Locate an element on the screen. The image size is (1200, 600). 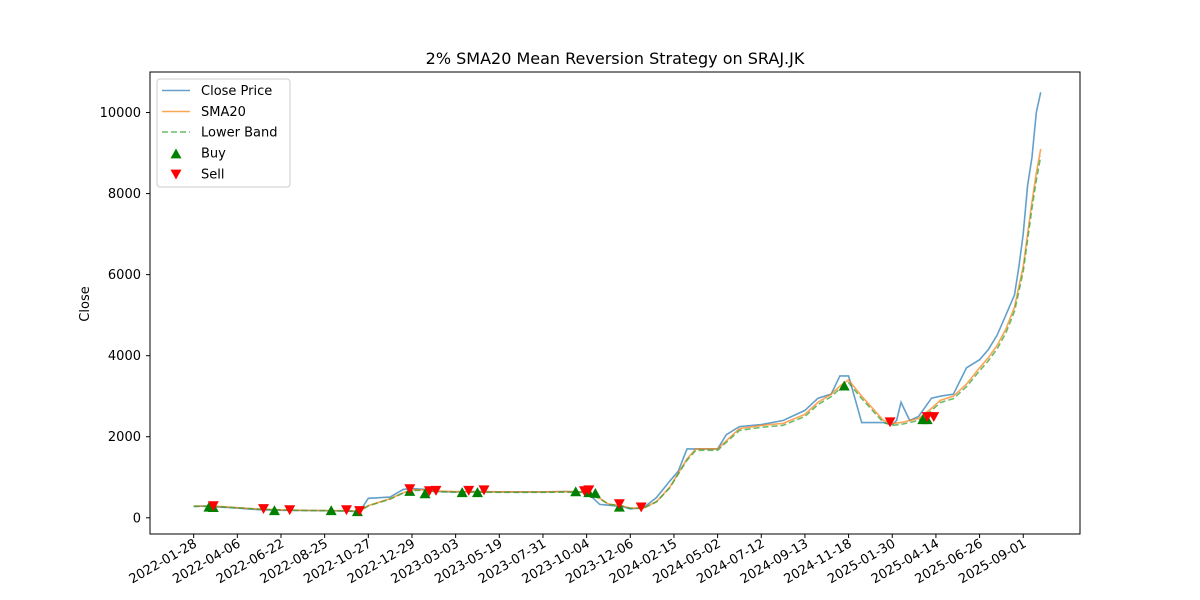
legend-buy-label: Buy is located at coordinates (213, 154).